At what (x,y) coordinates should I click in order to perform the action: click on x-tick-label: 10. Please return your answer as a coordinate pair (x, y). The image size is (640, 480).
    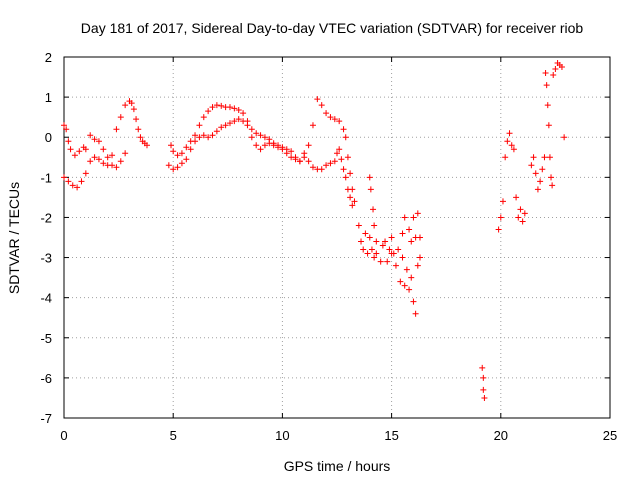
    Looking at the image, I should click on (282, 435).